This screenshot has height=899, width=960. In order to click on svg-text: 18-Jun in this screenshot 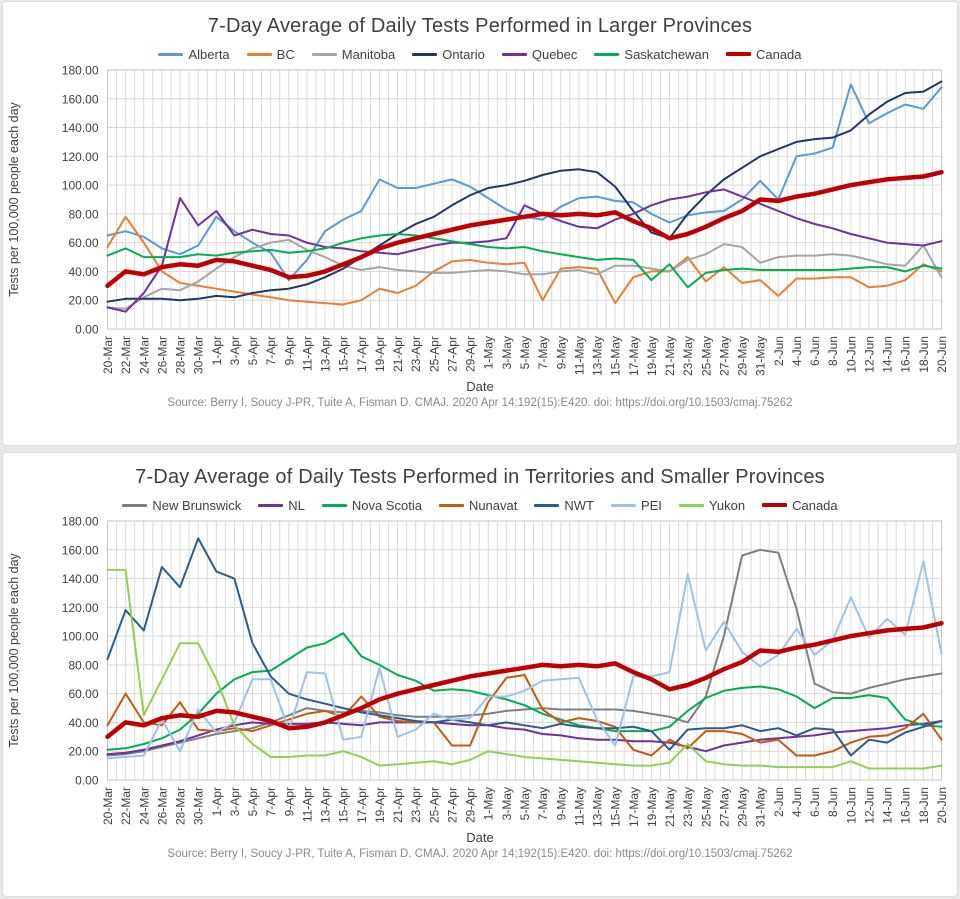, I will do `click(924, 354)`.